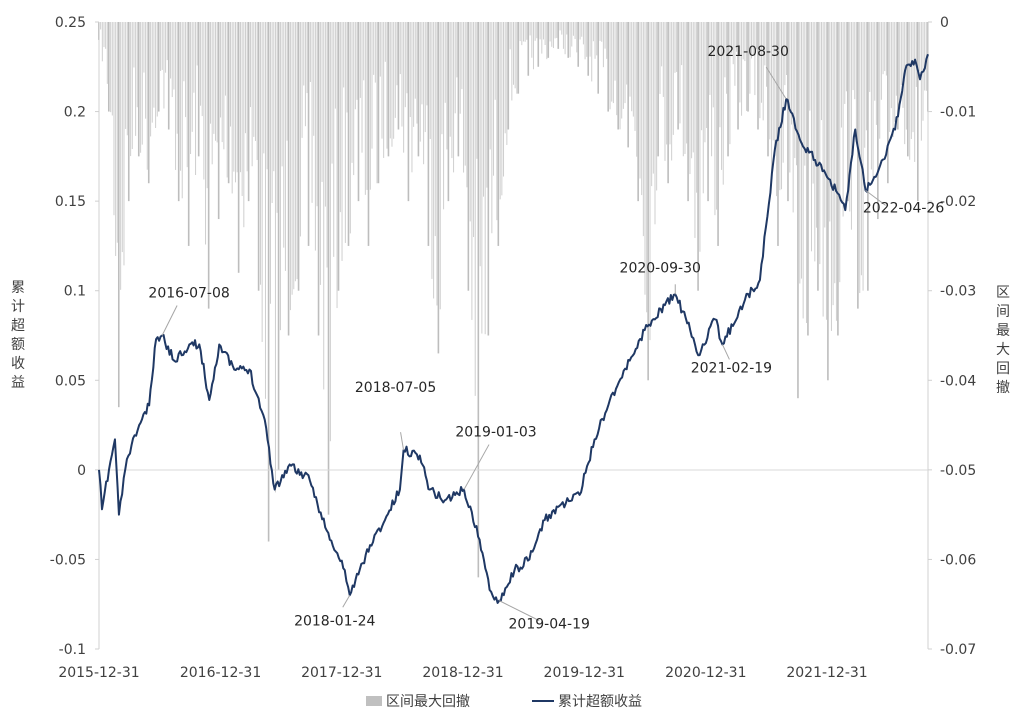  I want to click on left-tick-label: 0.1, so click(75, 292).